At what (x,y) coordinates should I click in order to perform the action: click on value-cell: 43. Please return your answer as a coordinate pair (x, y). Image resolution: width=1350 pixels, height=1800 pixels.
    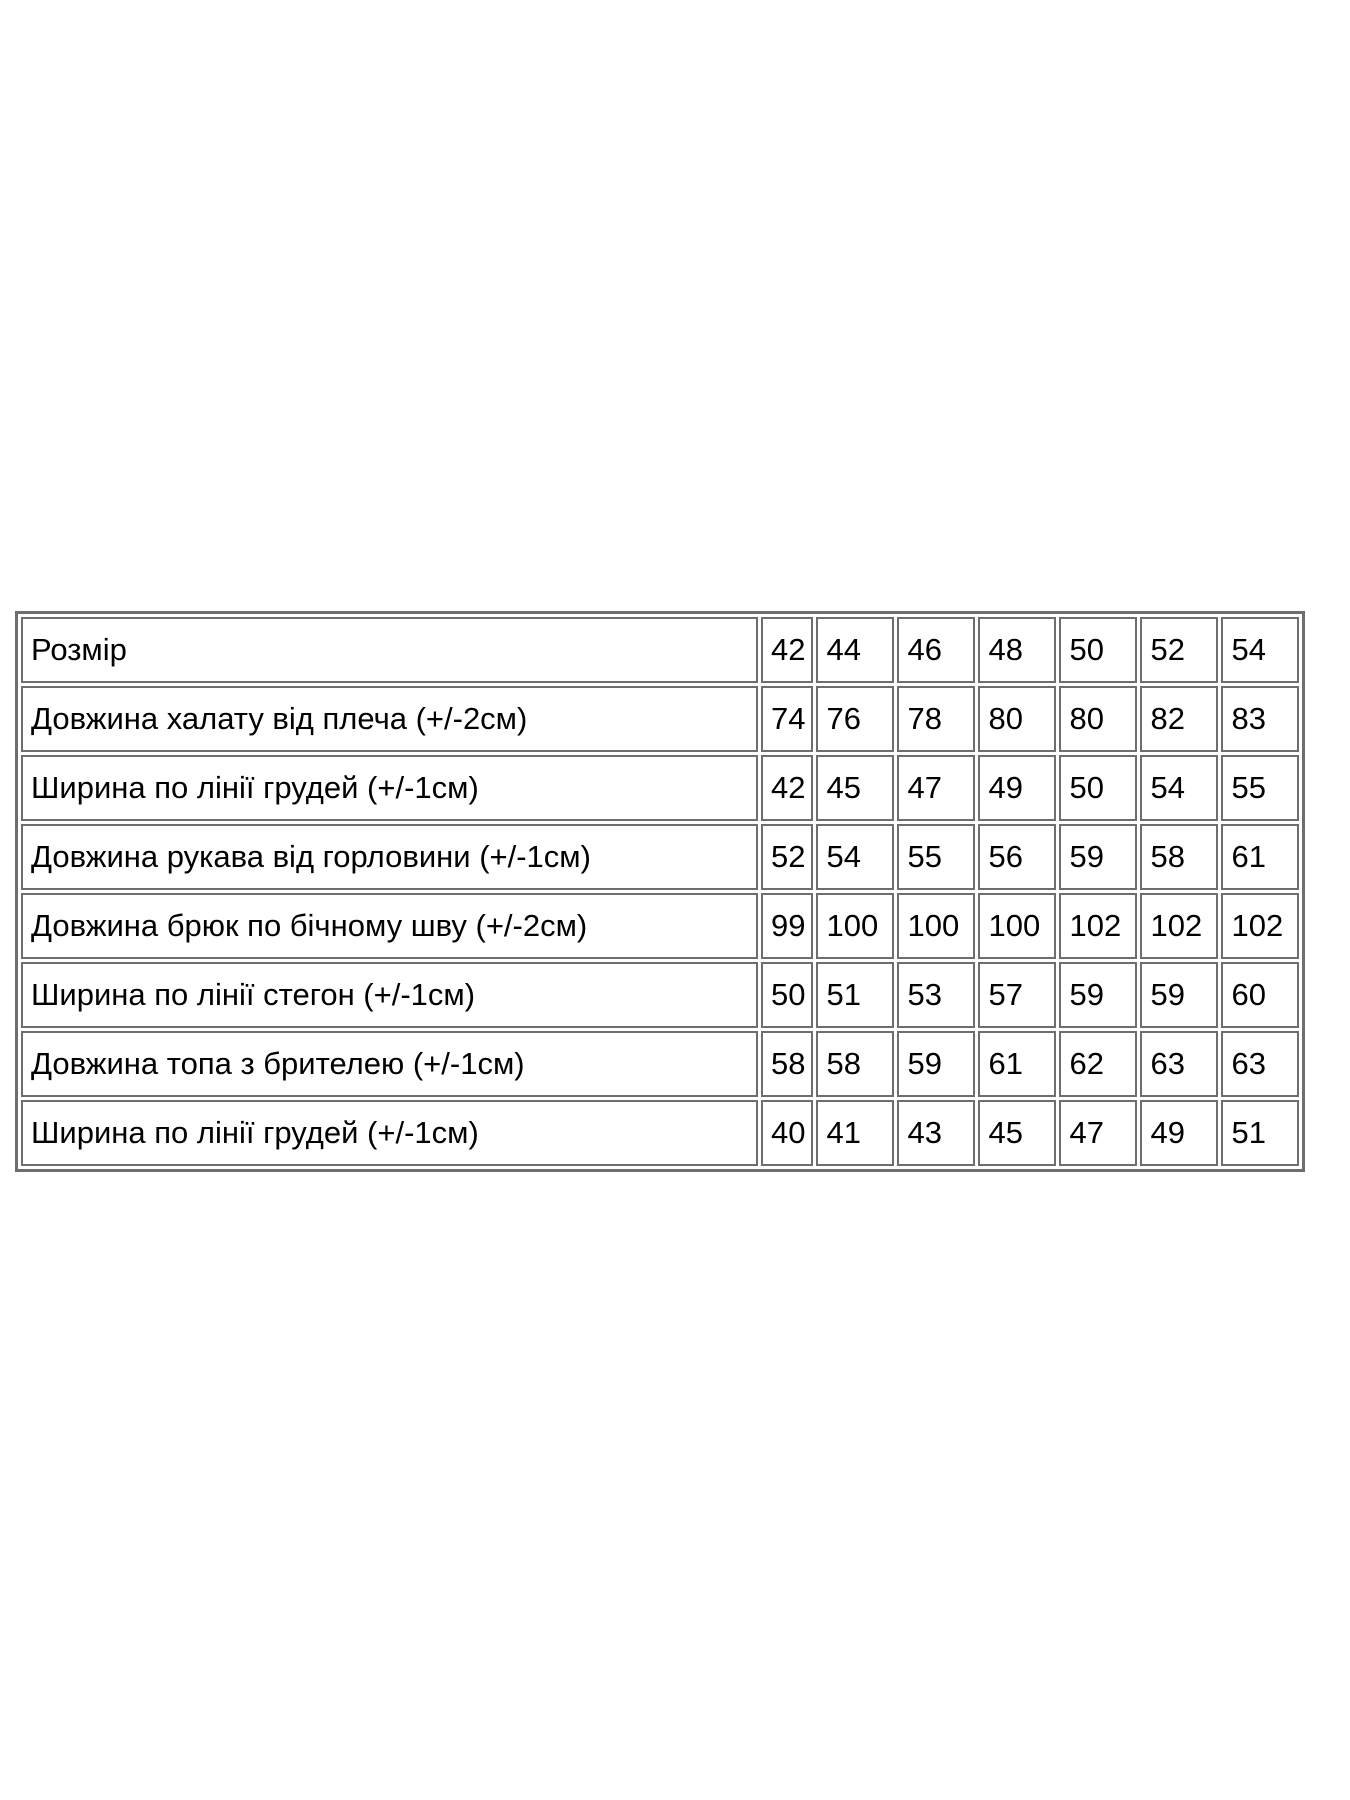
    Looking at the image, I should click on (936, 1133).